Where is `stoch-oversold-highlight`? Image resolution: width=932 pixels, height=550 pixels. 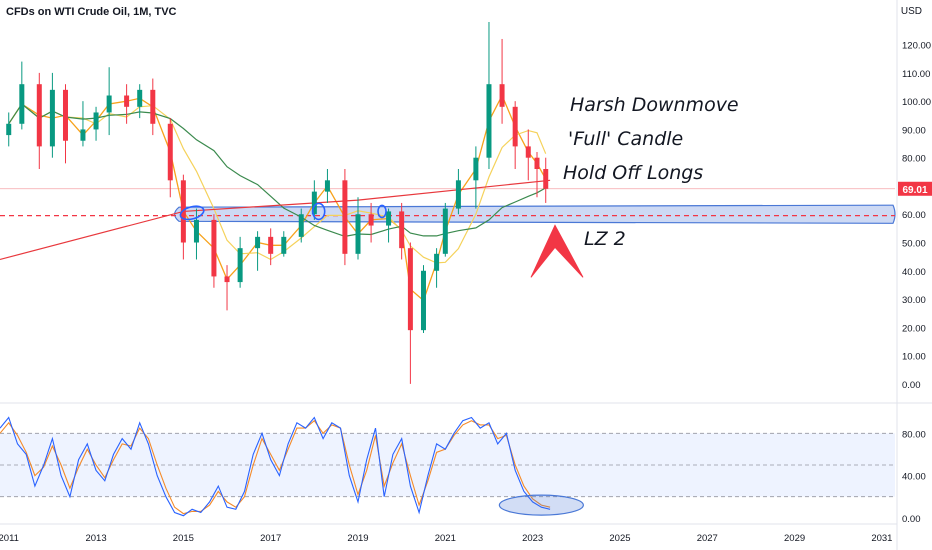
stoch-oversold-highlight is located at coordinates (541, 505).